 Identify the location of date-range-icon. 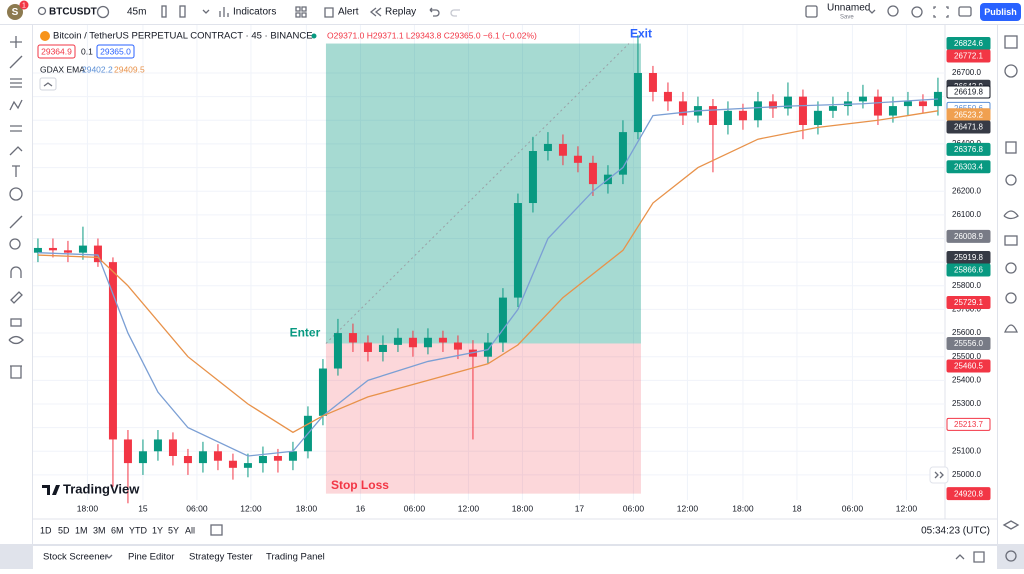
(216, 530).